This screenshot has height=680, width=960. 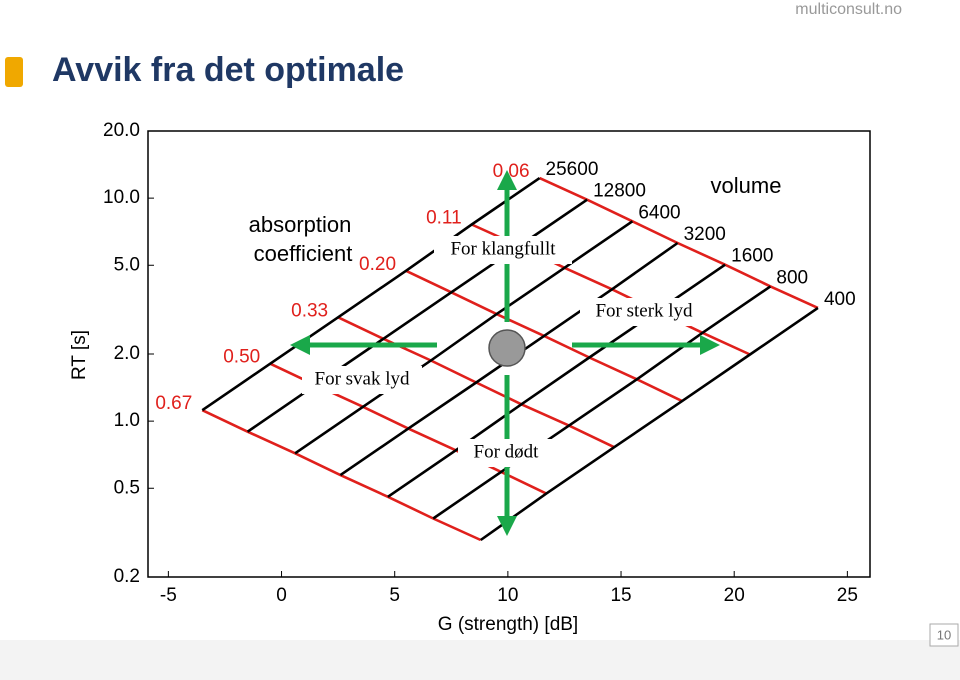 What do you see at coordinates (746, 185) in the screenshot?
I see `volume-title: volume` at bounding box center [746, 185].